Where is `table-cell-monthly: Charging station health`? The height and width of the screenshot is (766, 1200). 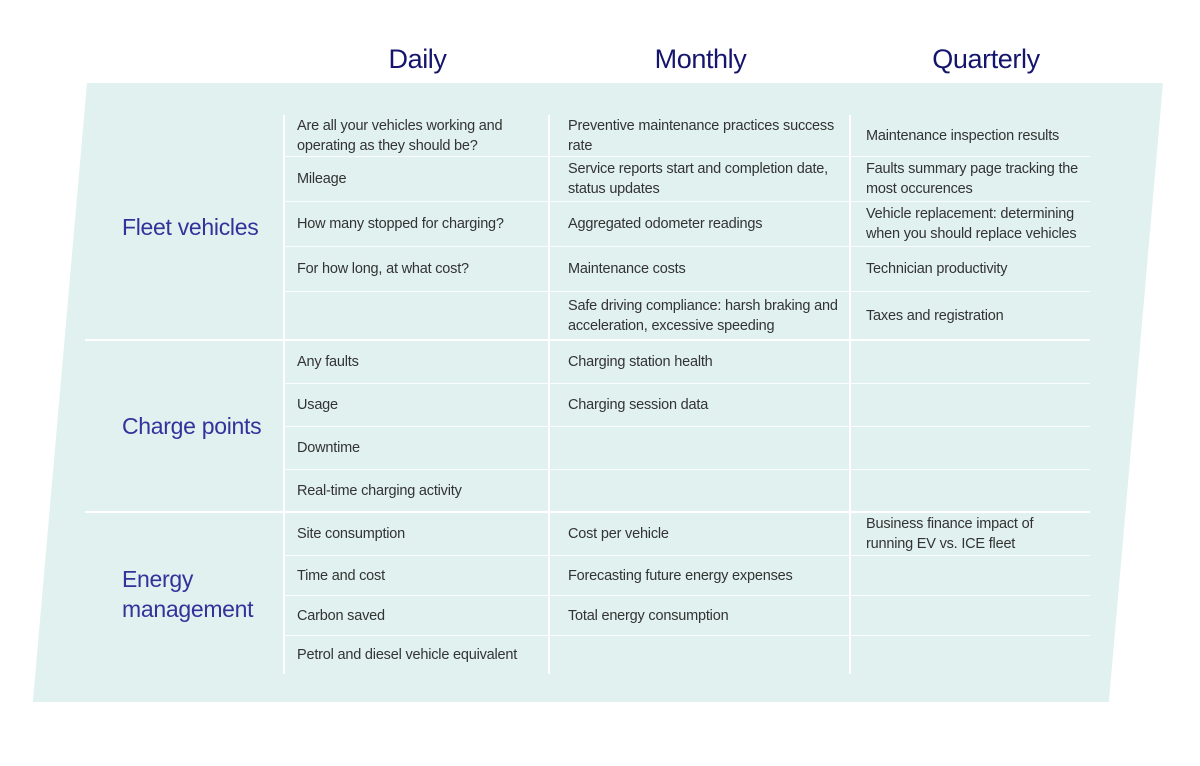 table-cell-monthly: Charging station health is located at coordinates (700, 362).